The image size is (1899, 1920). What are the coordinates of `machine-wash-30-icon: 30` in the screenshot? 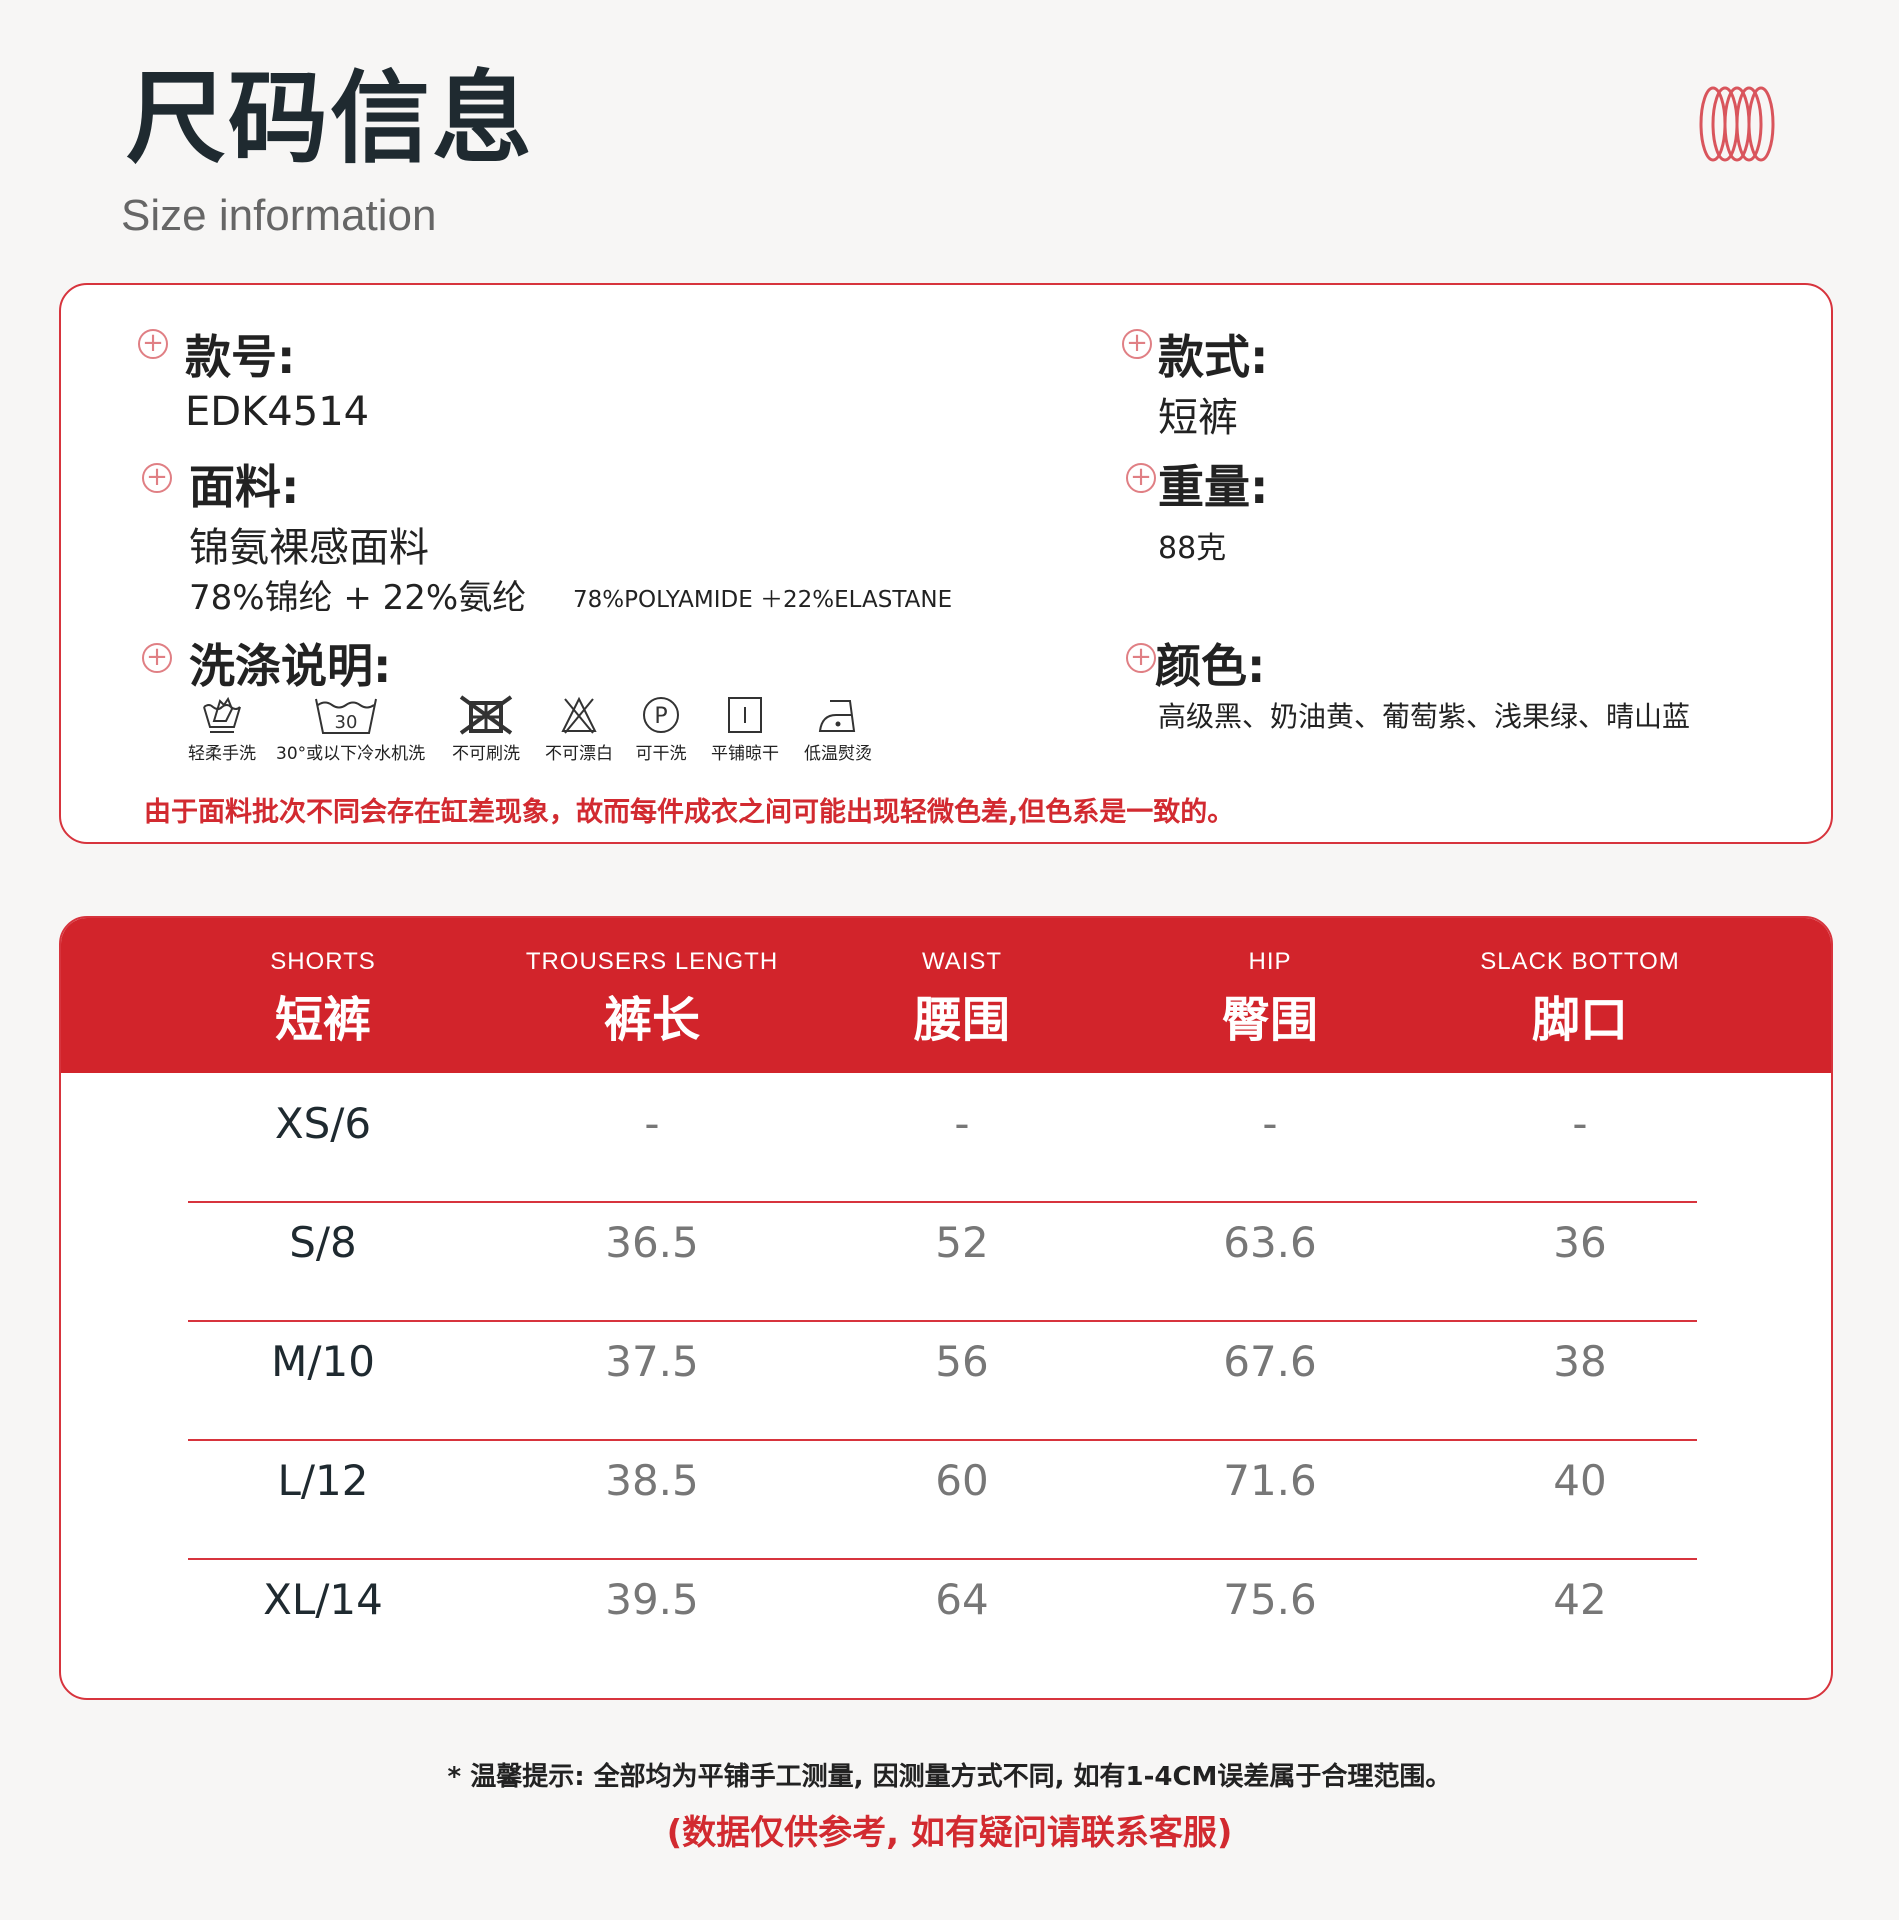 It's located at (346, 716).